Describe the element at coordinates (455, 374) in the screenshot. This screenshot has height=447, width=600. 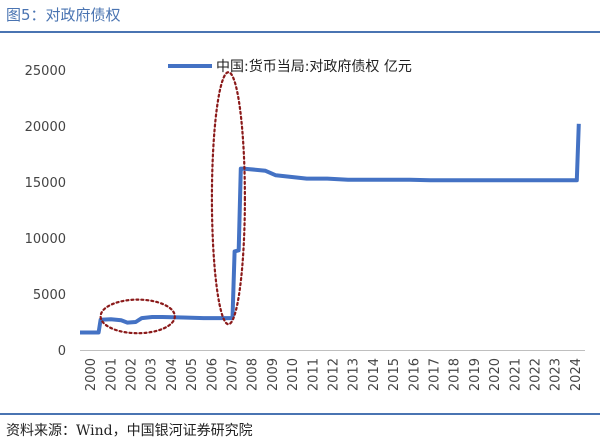
I see `x-tick-label: 2018` at that location.